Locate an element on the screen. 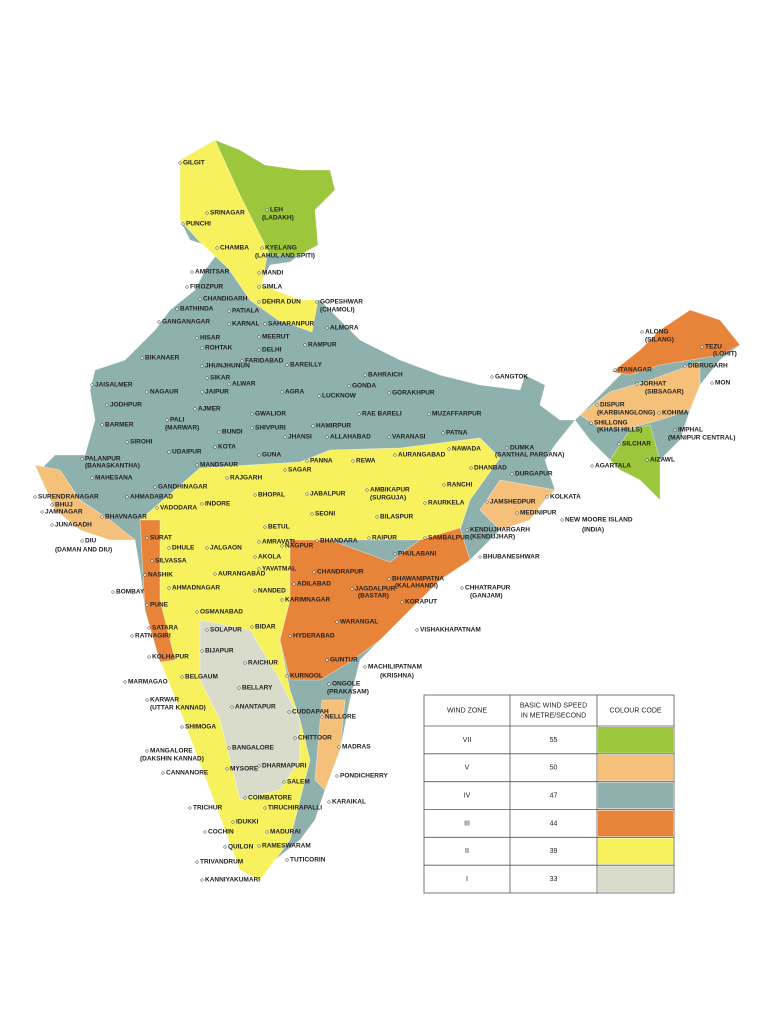 The image size is (768, 1024). city-label: SIKAR is located at coordinates (220, 378).